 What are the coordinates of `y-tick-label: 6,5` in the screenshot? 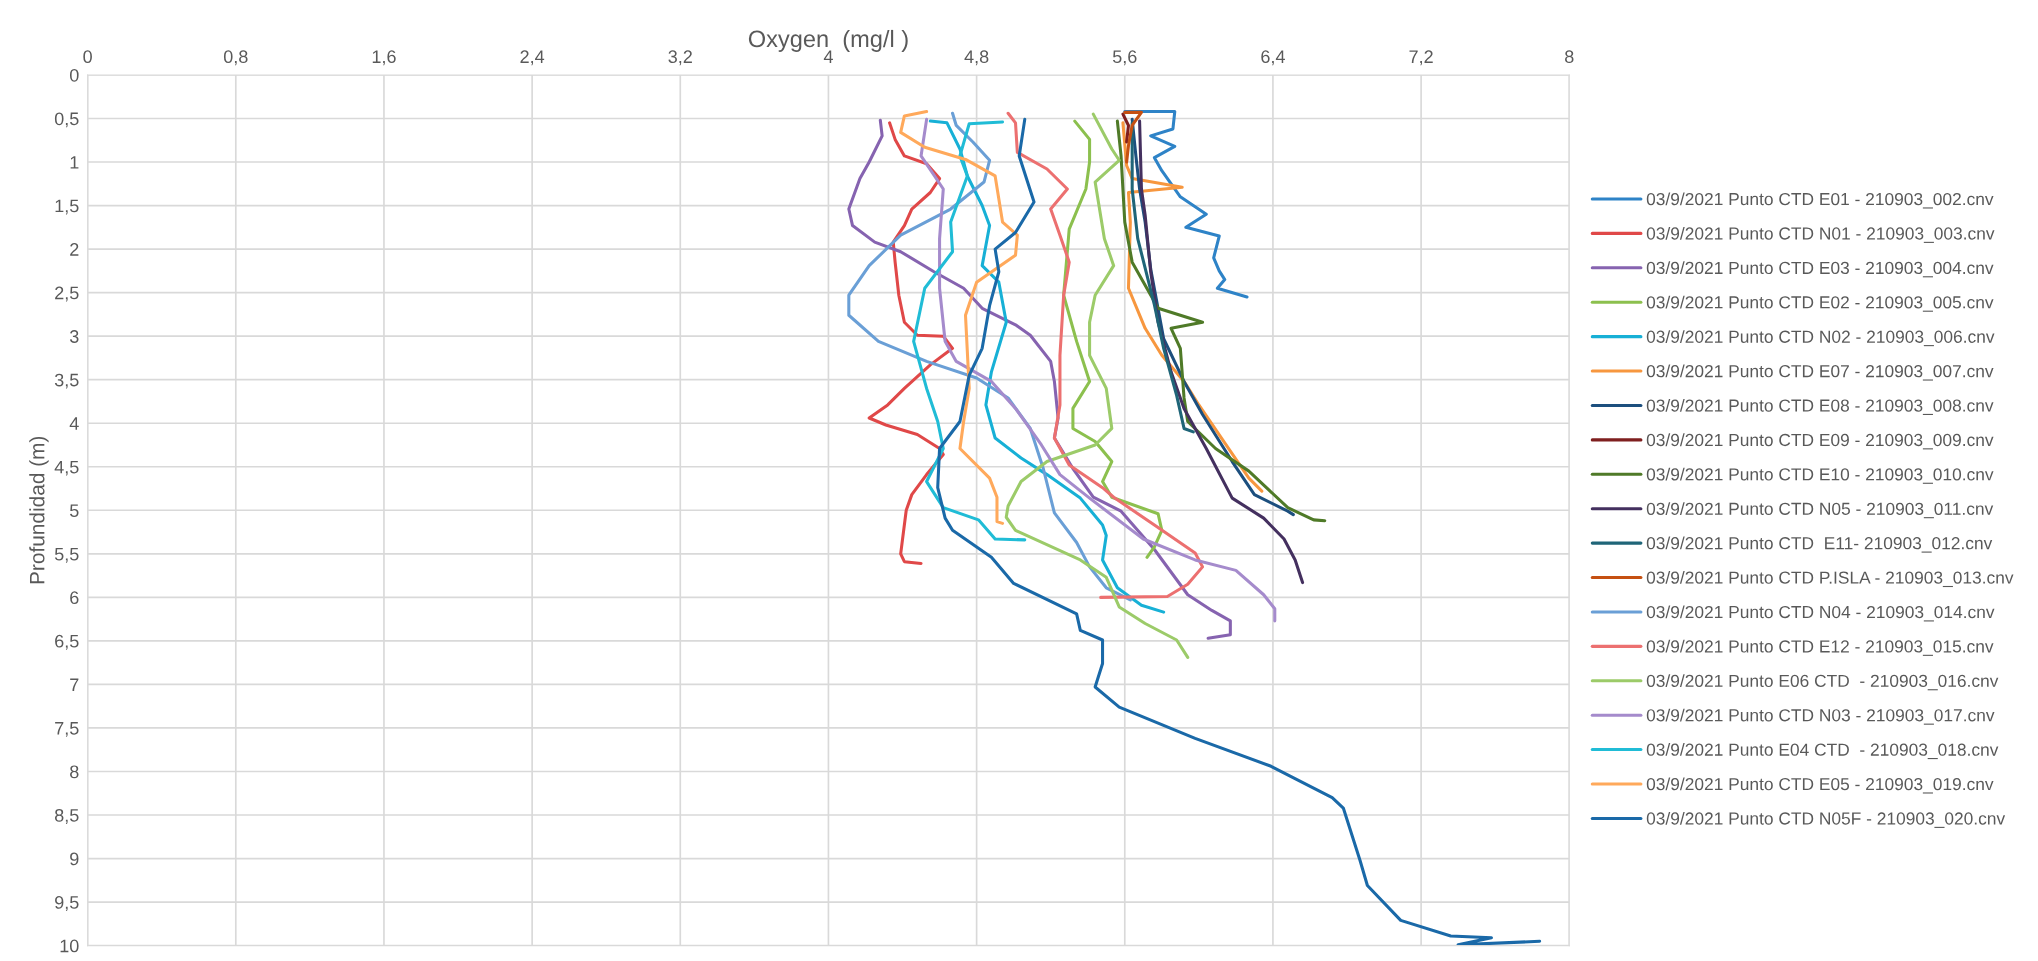 It's located at (67, 642).